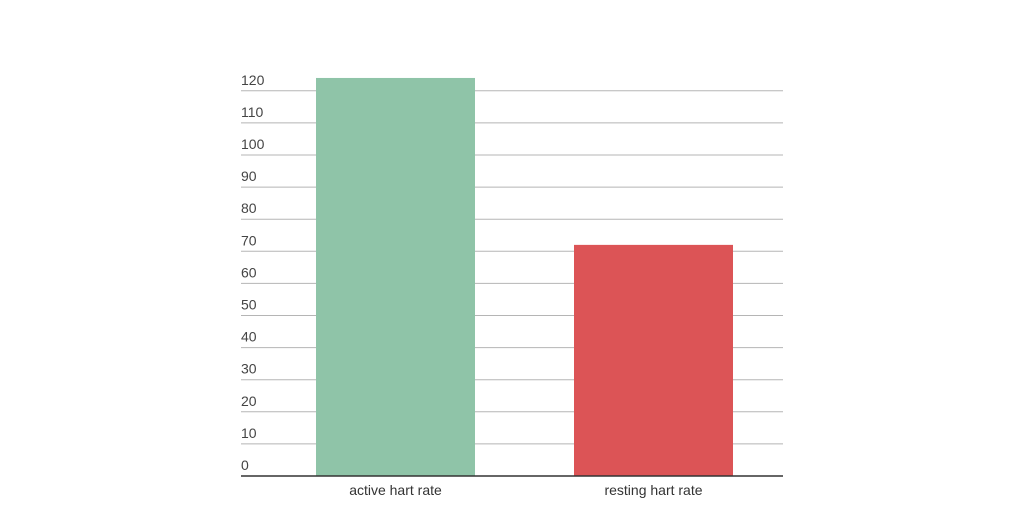  Describe the element at coordinates (249, 240) in the screenshot. I see `y-tick-label: 70` at that location.